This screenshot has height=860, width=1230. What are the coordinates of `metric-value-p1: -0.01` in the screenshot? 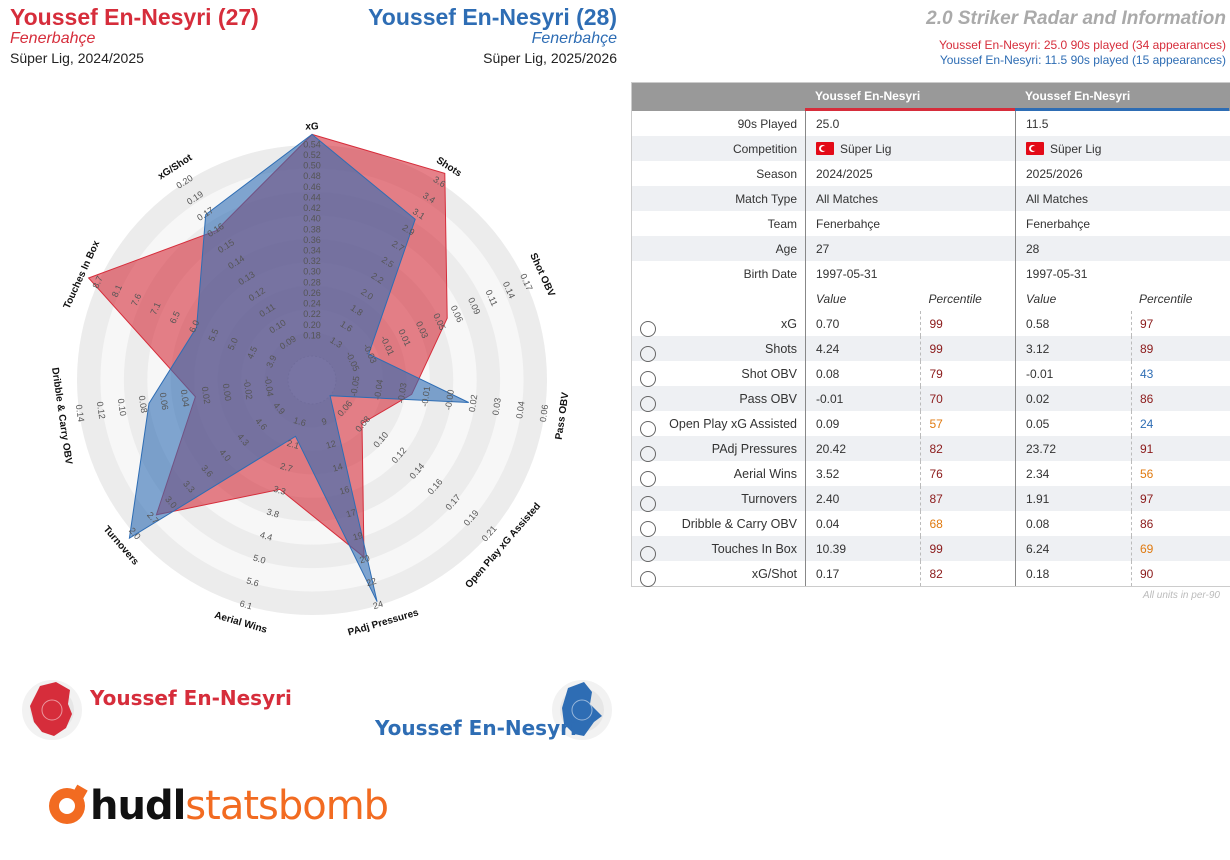 It's located at (830, 398).